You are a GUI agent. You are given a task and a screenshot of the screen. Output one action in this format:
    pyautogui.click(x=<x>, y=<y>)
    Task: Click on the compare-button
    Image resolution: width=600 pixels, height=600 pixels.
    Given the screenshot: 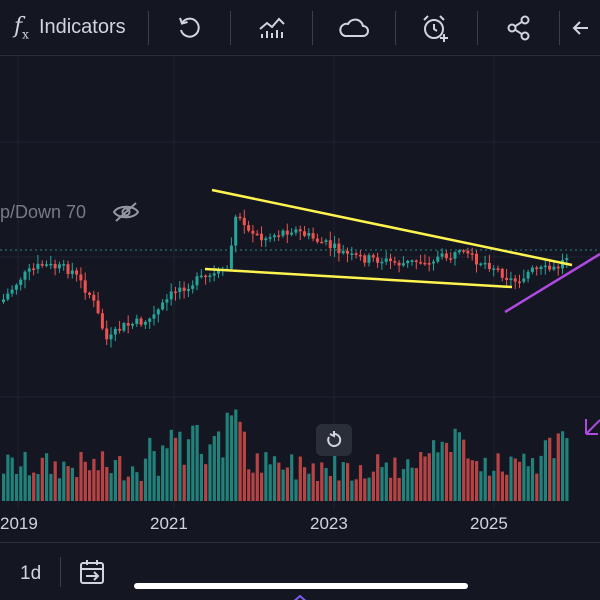 What is the action you would take?
    pyautogui.click(x=271, y=28)
    